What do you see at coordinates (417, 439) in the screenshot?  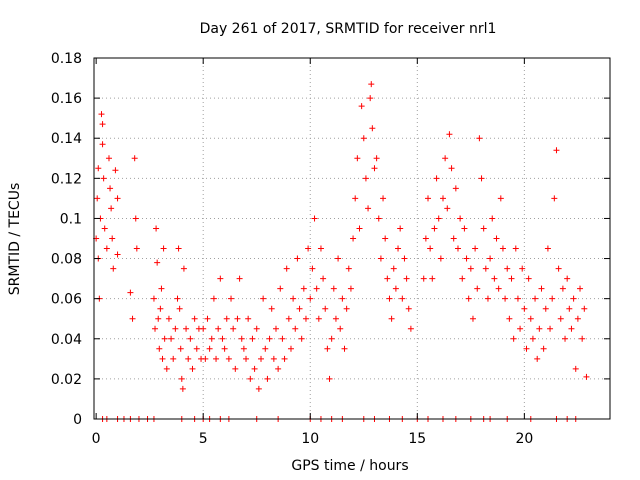 I see `x-tick-label: 15` at bounding box center [417, 439].